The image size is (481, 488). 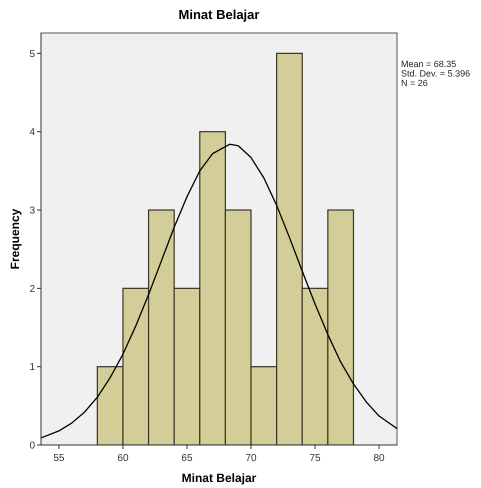 What do you see at coordinates (428, 64) in the screenshot?
I see `text: Mean = 68.35` at bounding box center [428, 64].